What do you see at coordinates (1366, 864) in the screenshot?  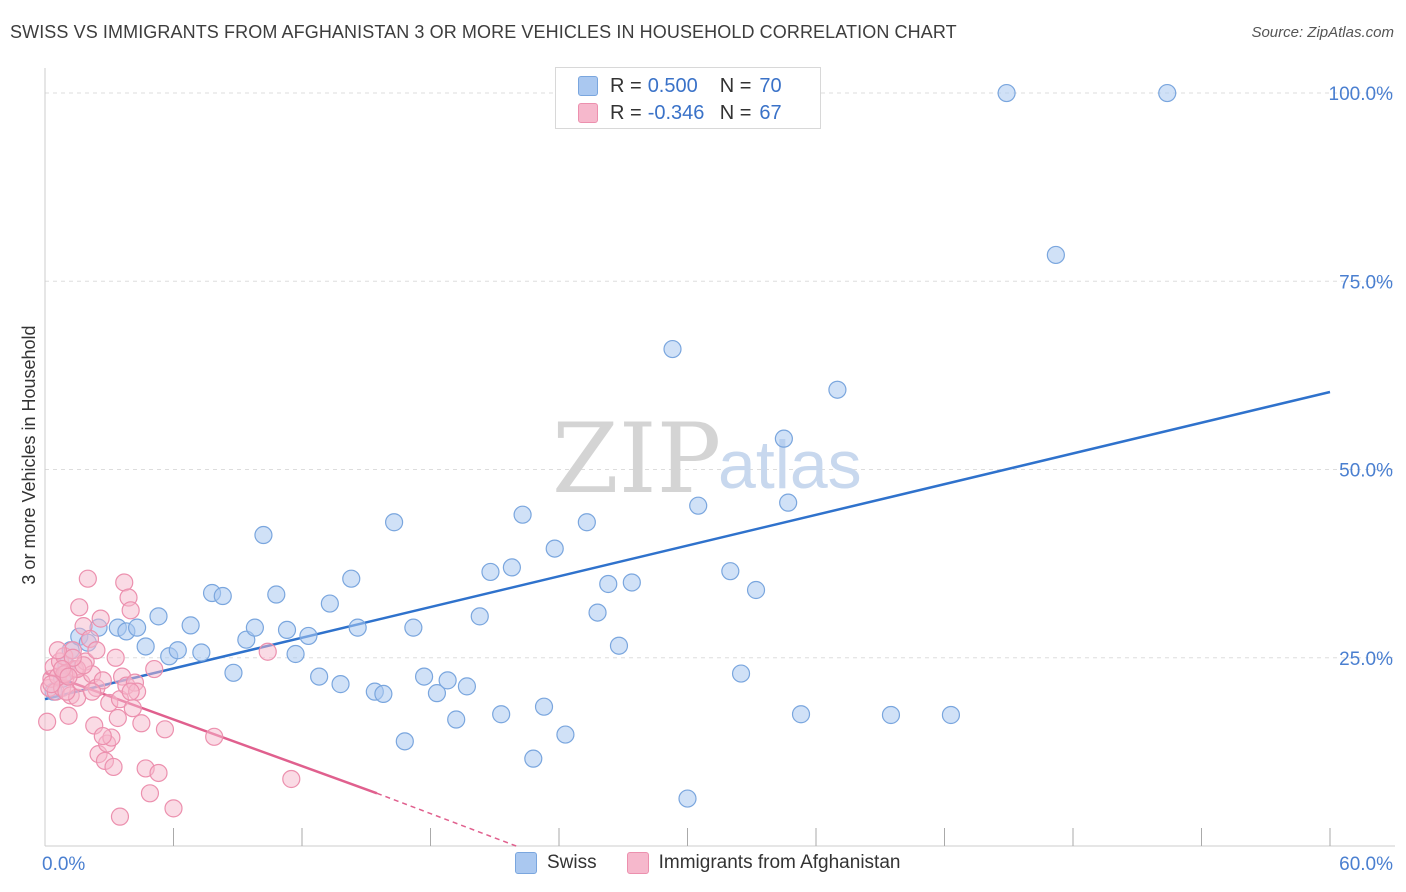 I see `x-tick-label-60: 60.0%` at bounding box center [1366, 864].